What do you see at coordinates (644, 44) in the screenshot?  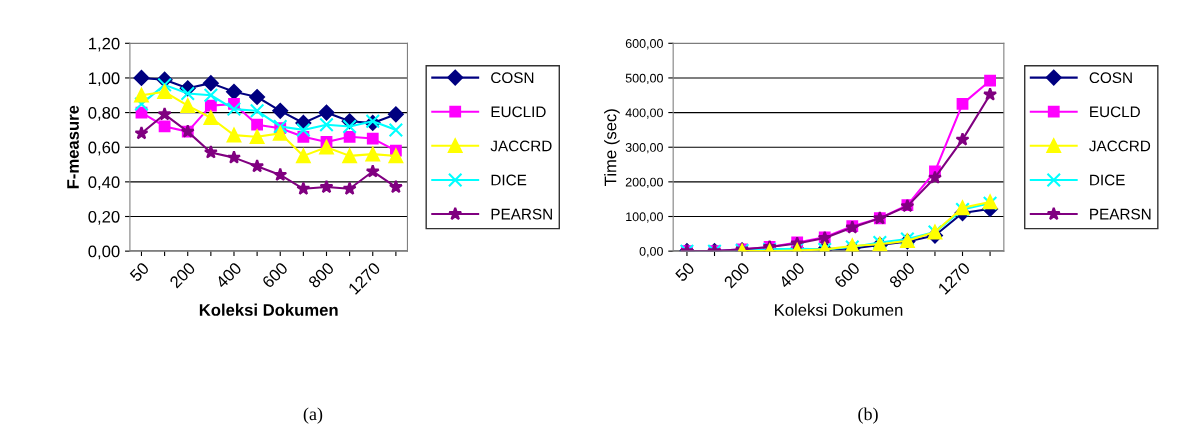 I see `y-tick-label: 600,00` at bounding box center [644, 44].